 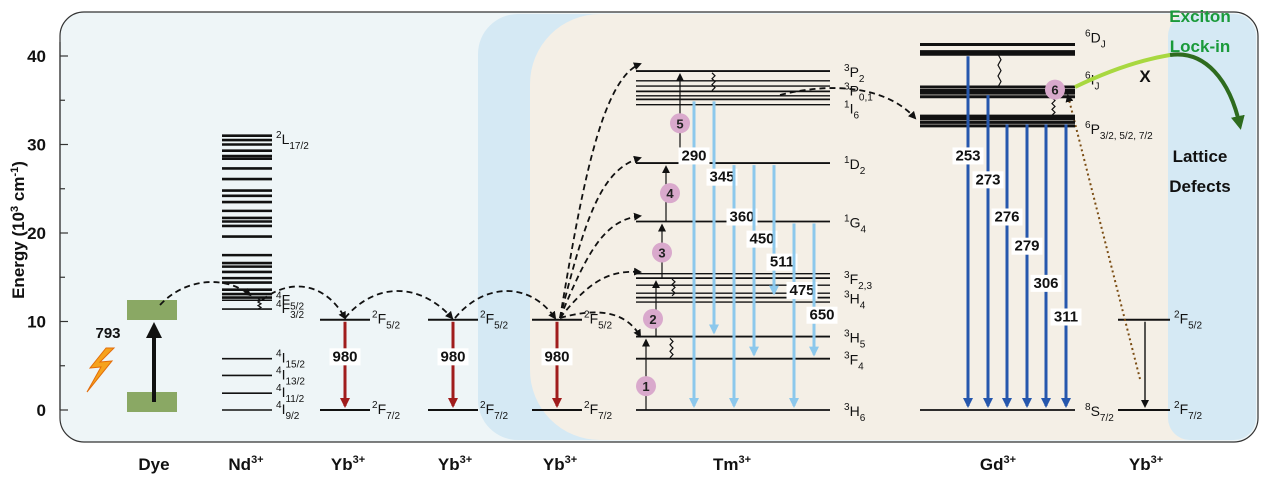 I want to click on nd-term-5: 4F5/2, so click(x=290, y=301).